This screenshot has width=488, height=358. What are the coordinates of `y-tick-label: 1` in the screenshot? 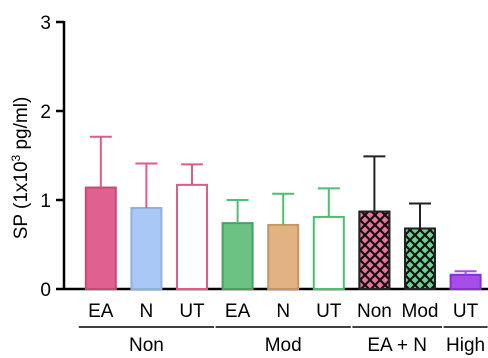 It's located at (45, 201).